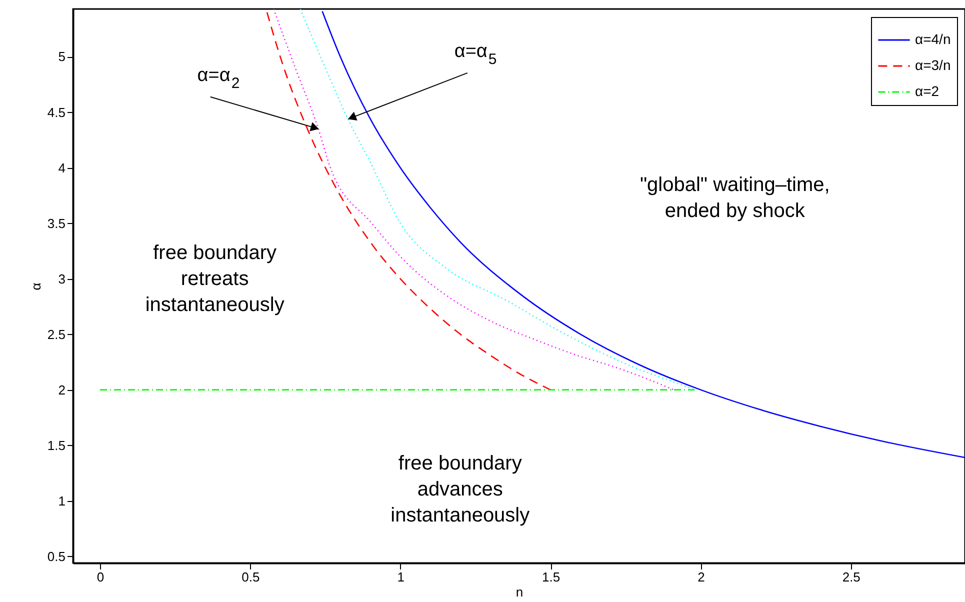  What do you see at coordinates (251, 577) in the screenshot?
I see `x-tick-label: 0.5` at bounding box center [251, 577].